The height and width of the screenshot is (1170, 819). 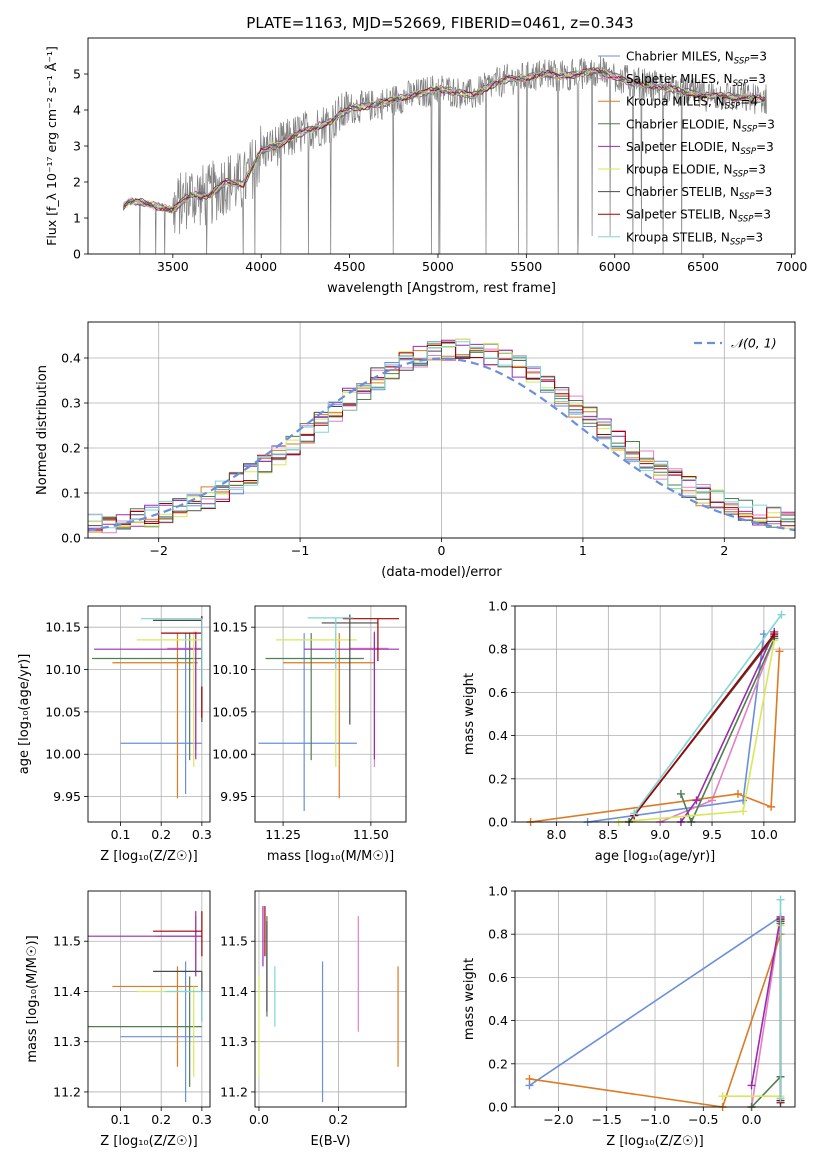 What do you see at coordinates (728, 730) in the screenshot?
I see `weight-line-chabrier-elodie` at bounding box center [728, 730].